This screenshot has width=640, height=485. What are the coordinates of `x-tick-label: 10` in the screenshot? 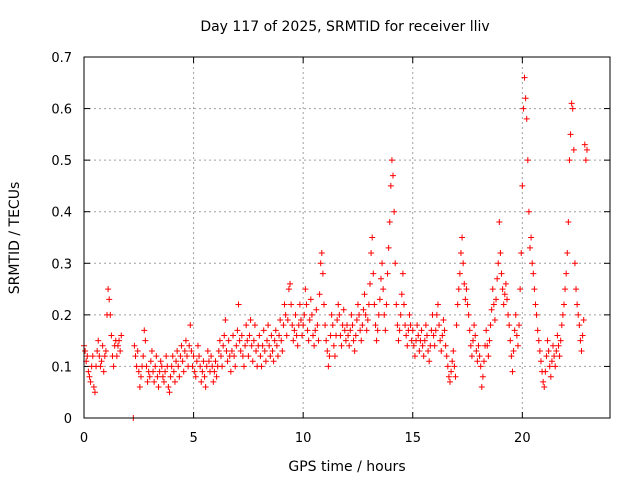 It's located at (303, 438).